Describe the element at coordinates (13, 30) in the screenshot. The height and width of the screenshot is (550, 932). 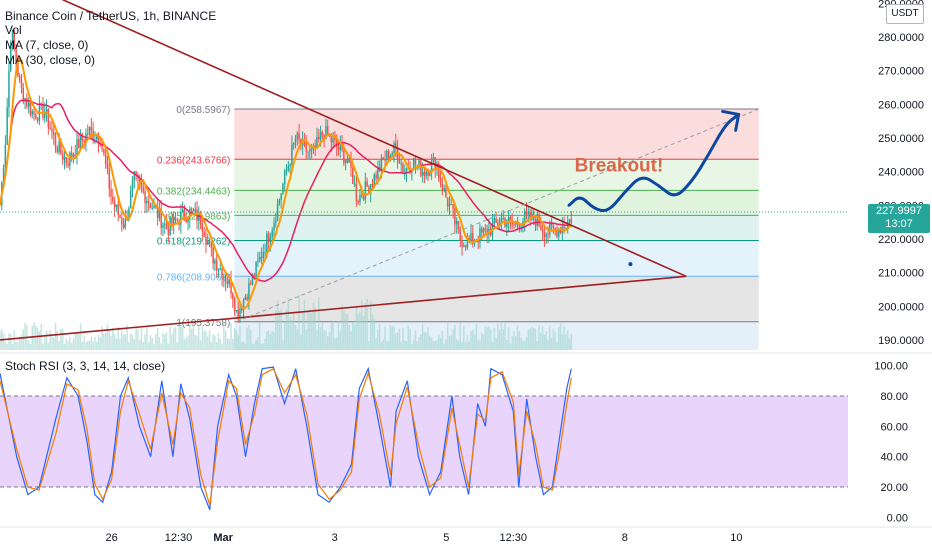
I see `vol-legend: Vol` at that location.